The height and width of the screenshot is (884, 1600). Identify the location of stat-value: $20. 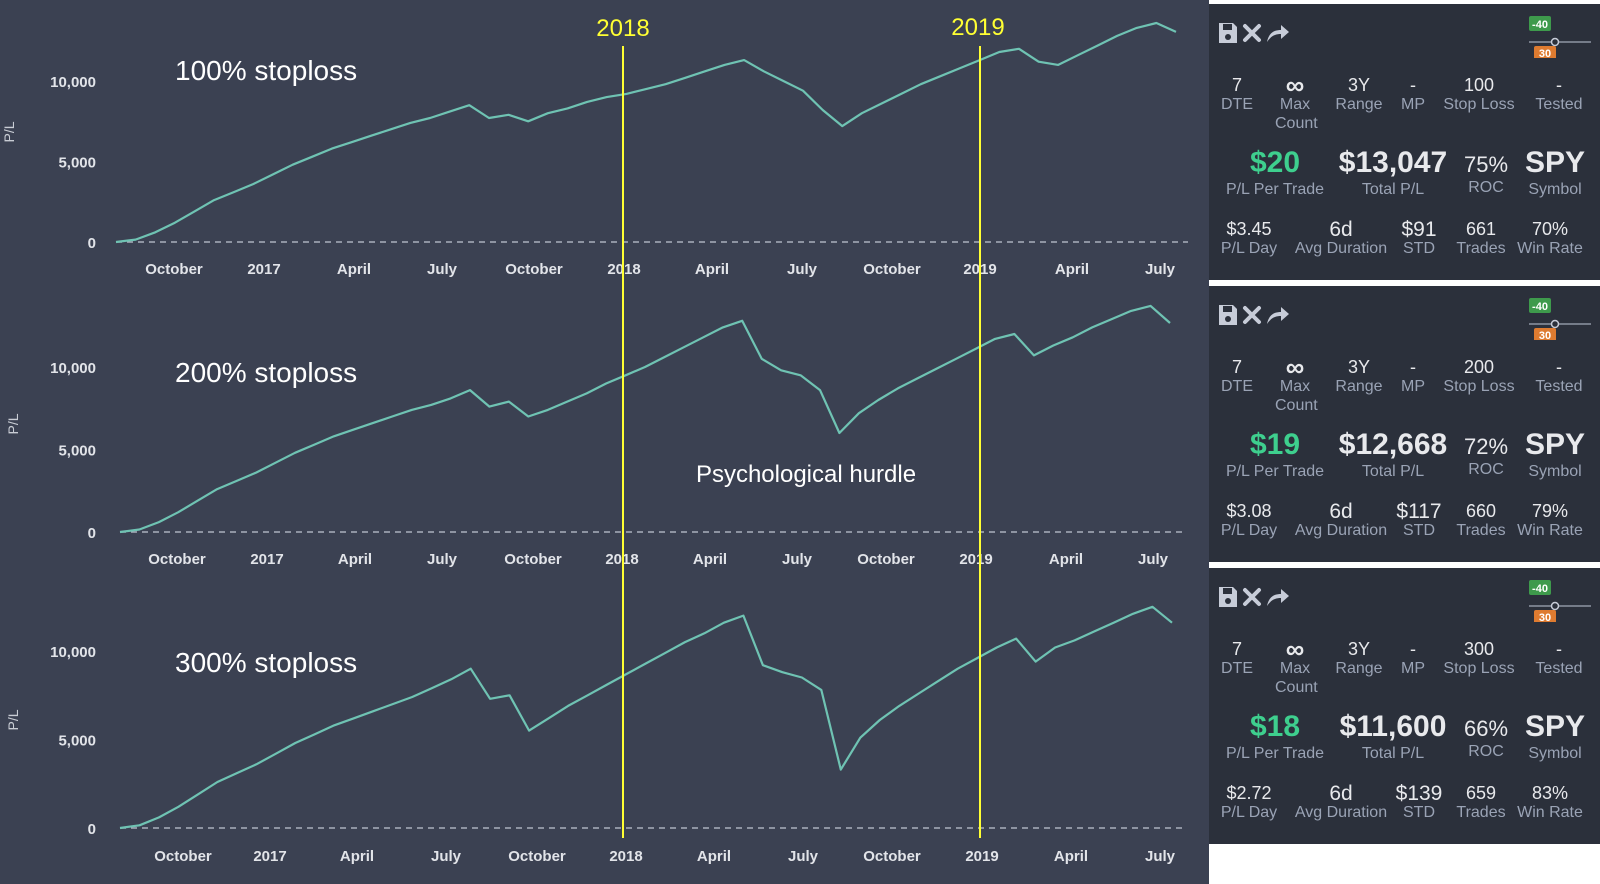
(1275, 162).